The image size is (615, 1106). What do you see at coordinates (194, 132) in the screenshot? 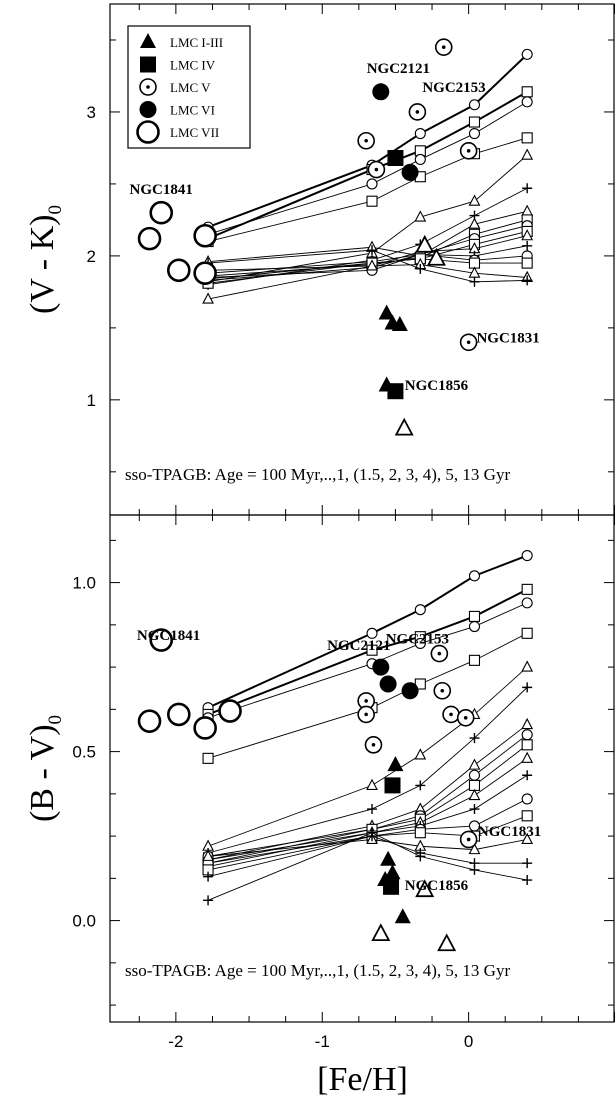
I see `legend-label: LMC VII` at bounding box center [194, 132].